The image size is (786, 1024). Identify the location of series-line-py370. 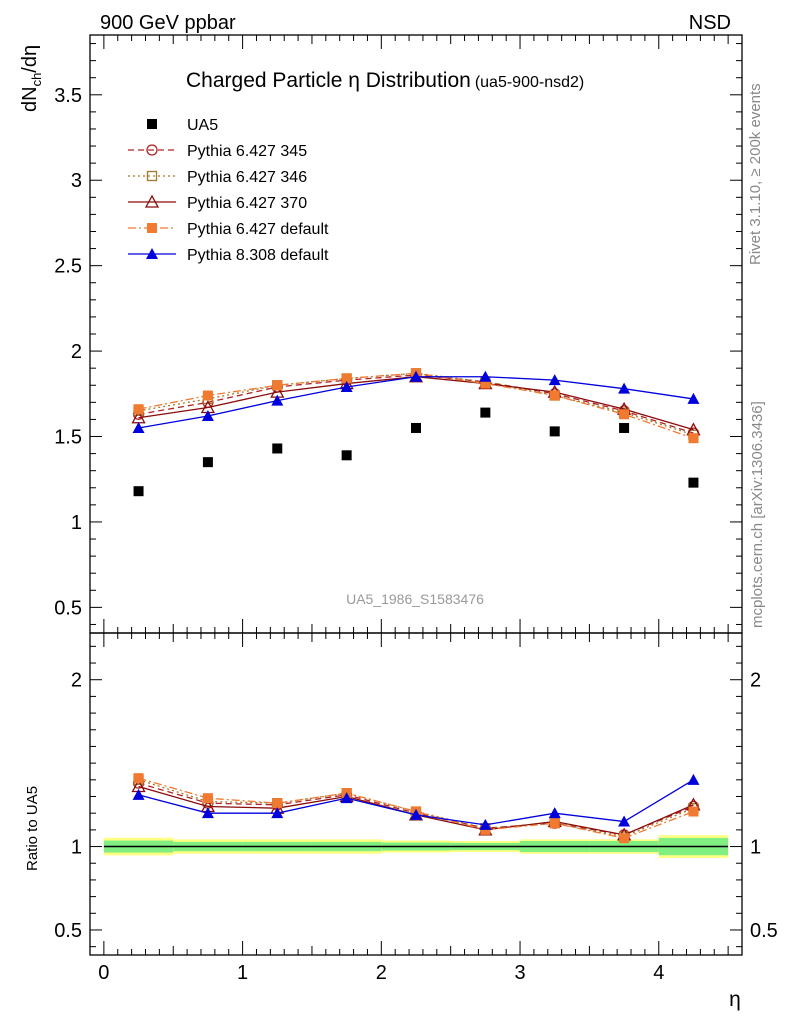
(416, 403).